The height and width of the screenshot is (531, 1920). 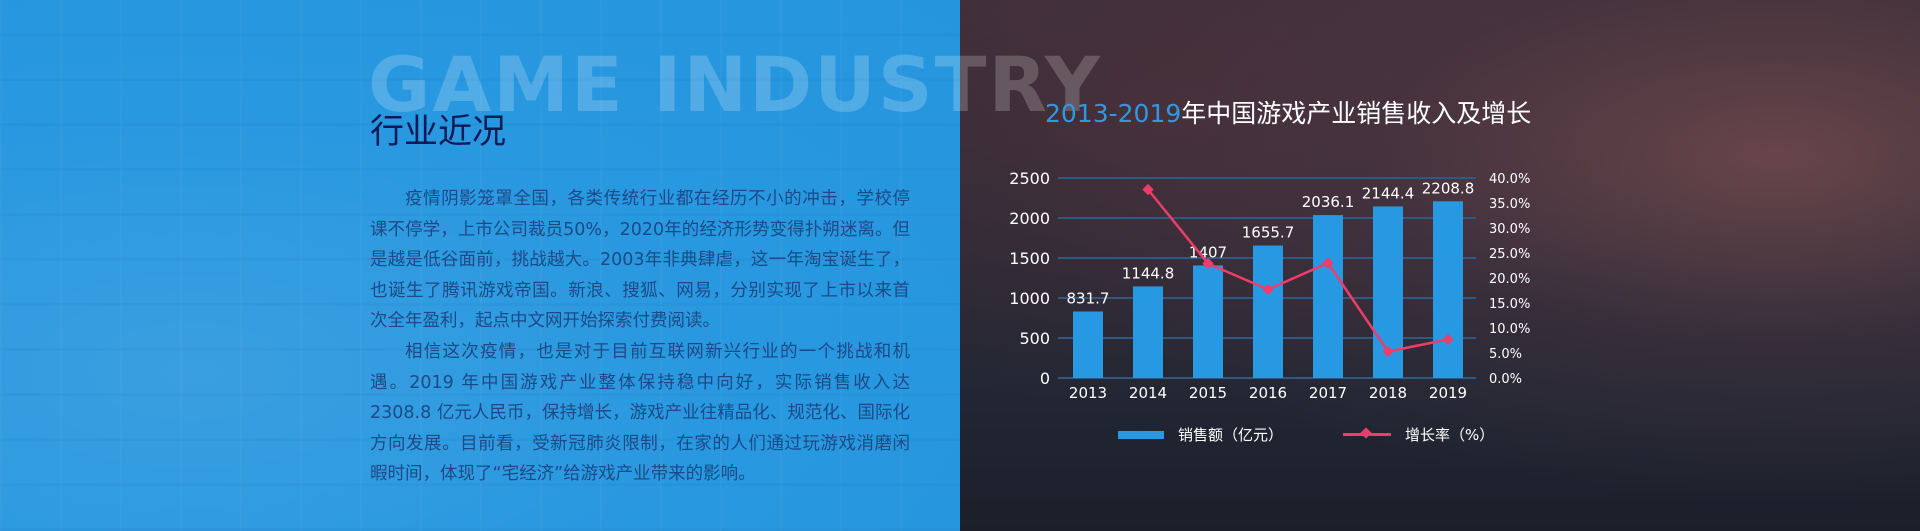 I want to click on y-right-tick-label: 15.0%, so click(x=1509, y=304).